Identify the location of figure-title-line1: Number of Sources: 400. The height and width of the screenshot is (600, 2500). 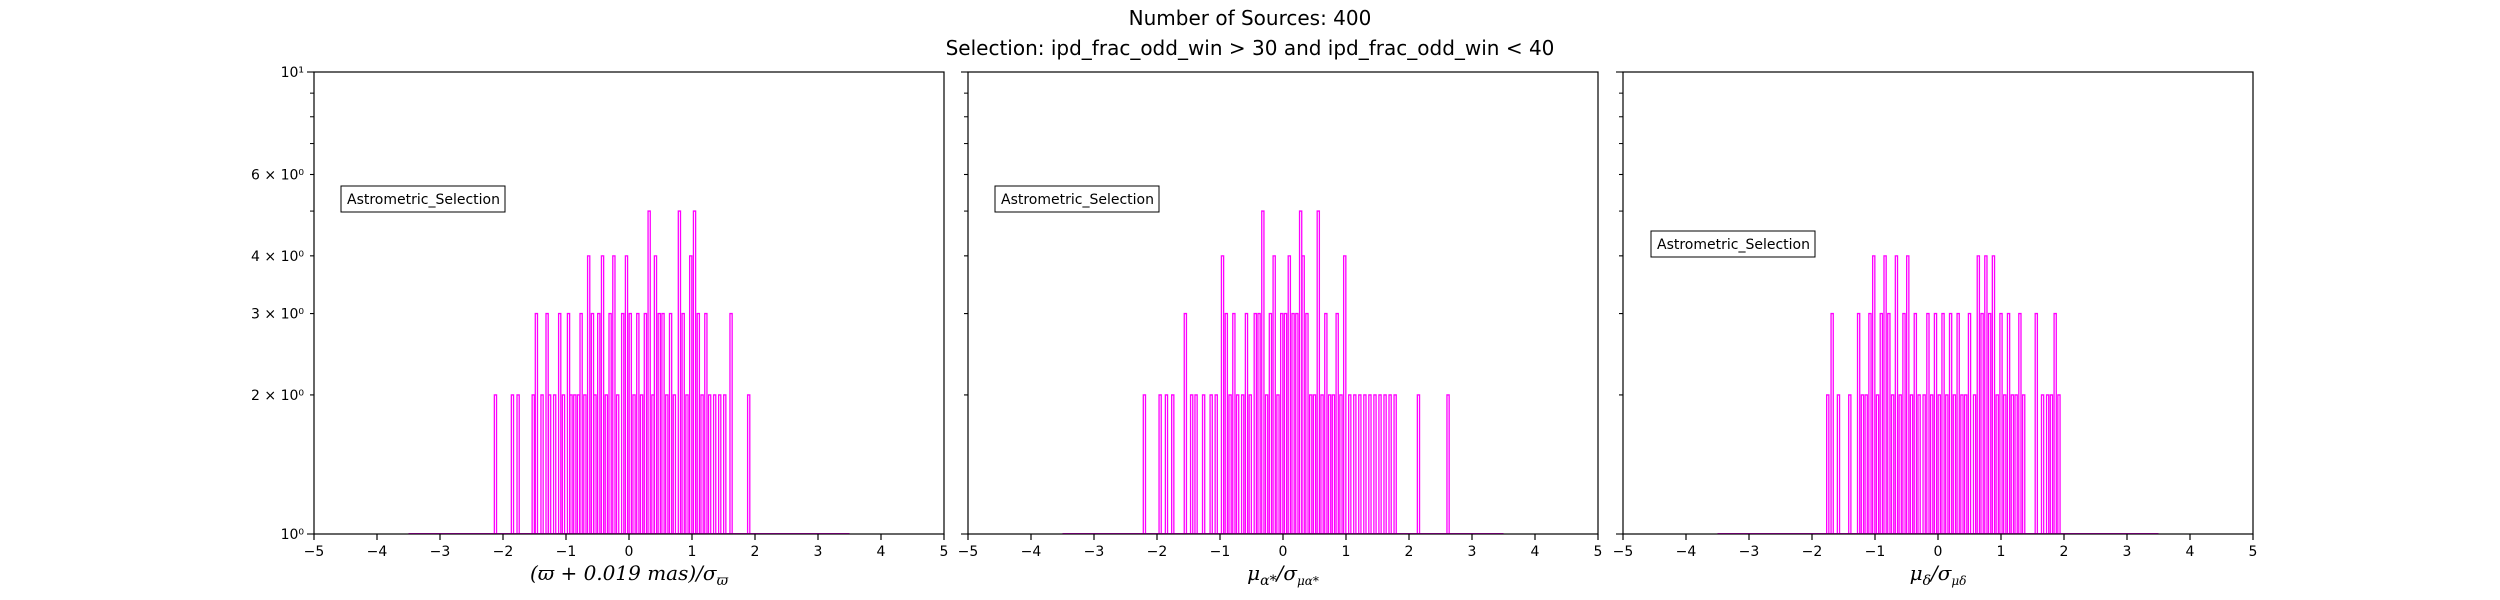
(1250, 18).